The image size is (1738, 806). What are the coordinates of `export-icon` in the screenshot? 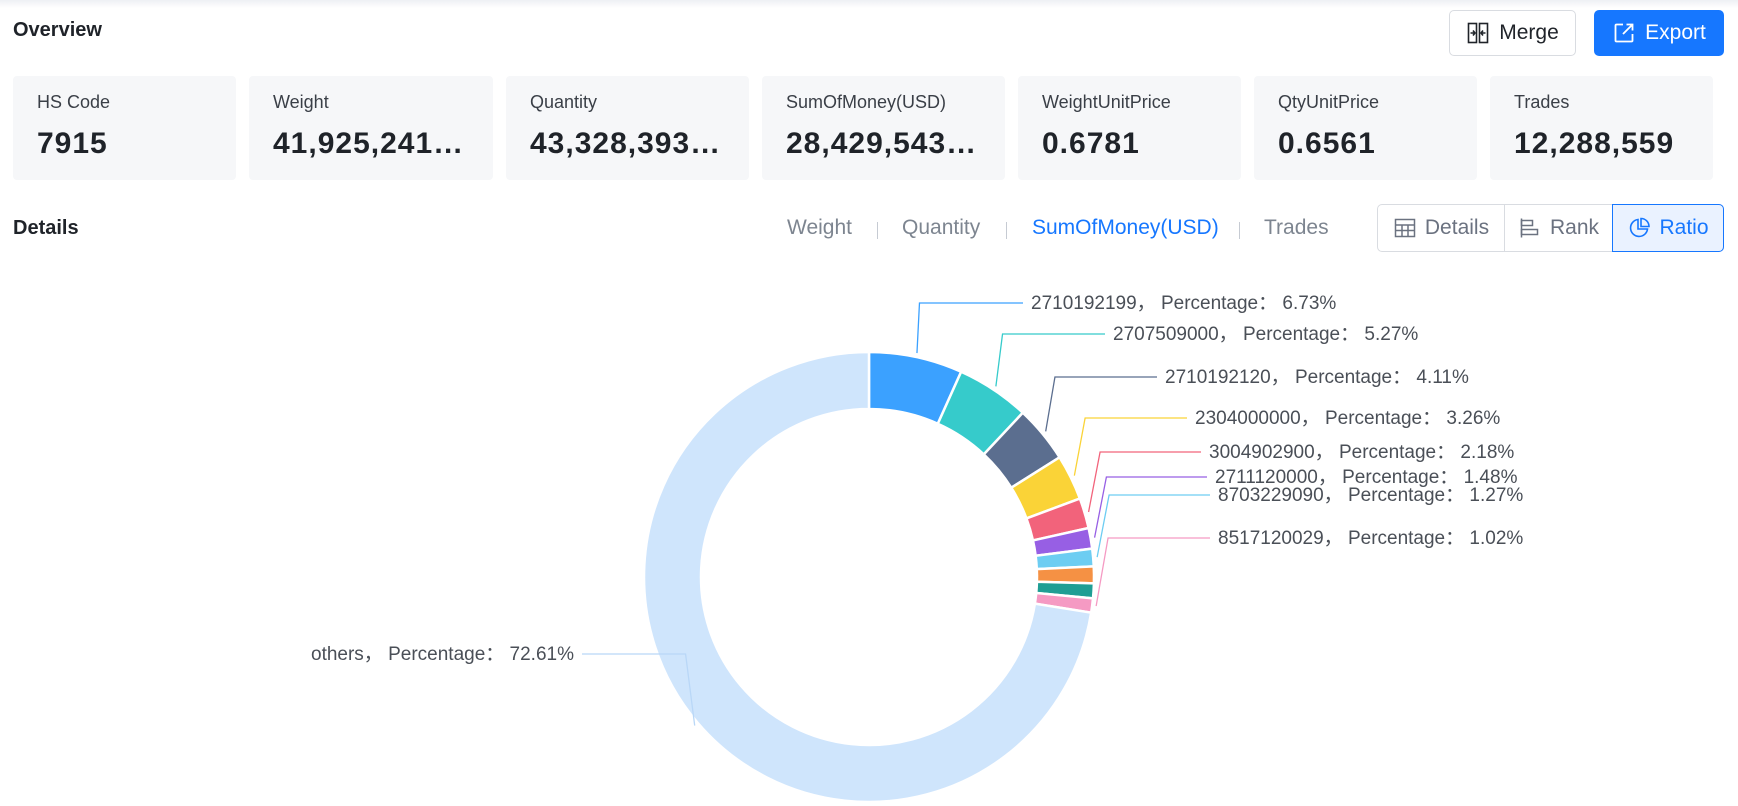 It's located at (1624, 33).